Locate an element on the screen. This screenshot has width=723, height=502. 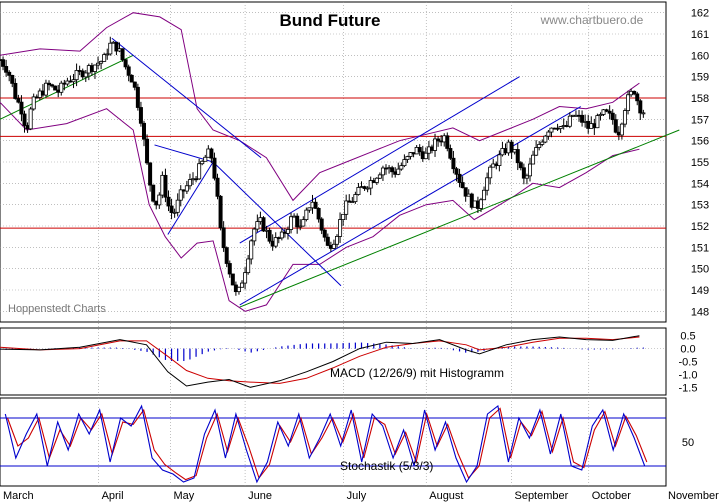
price-tick-label: 152 is located at coordinates (700, 227).